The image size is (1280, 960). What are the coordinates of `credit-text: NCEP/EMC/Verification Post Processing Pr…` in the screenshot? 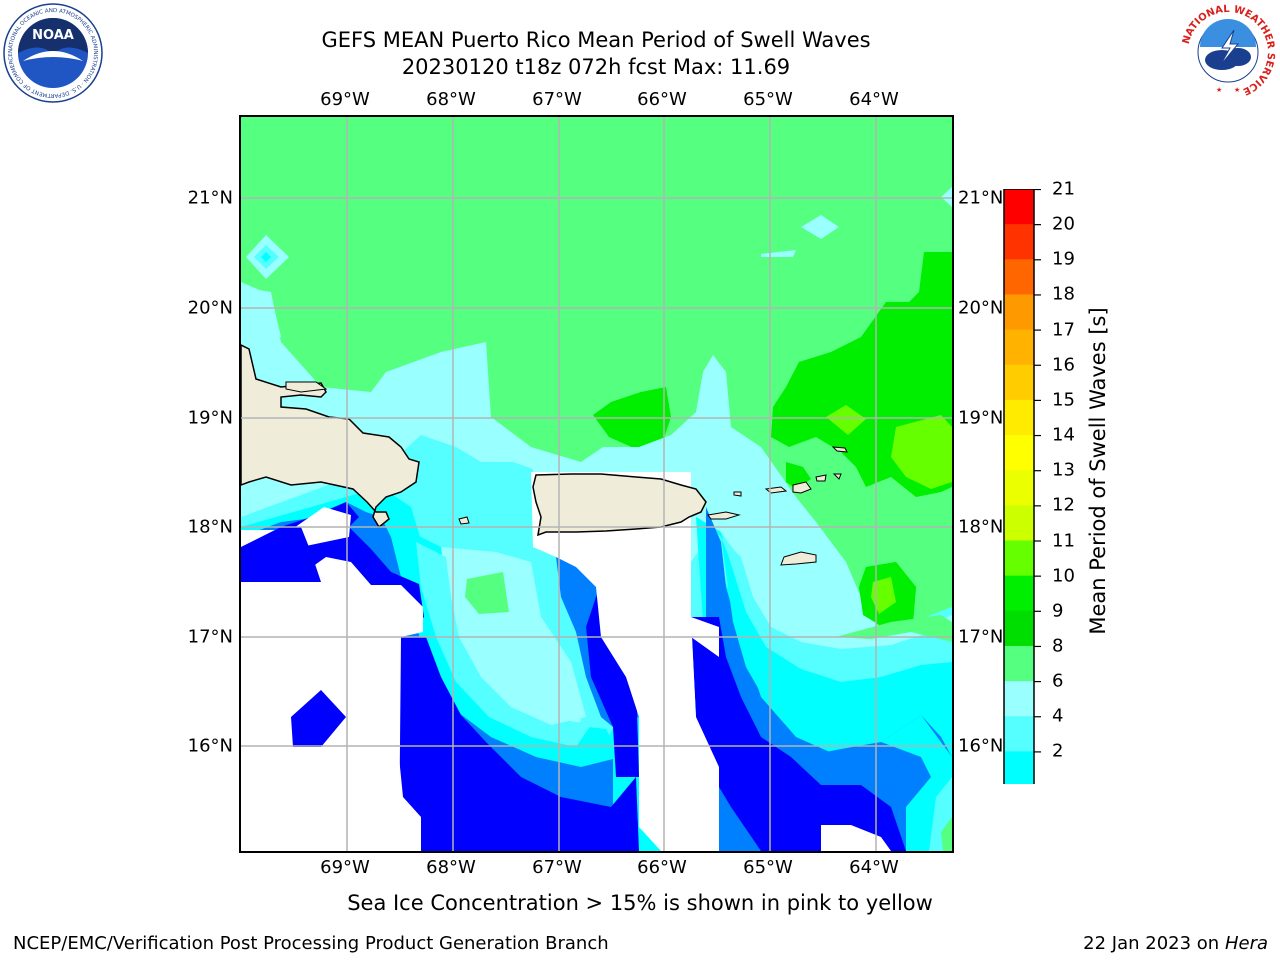 It's located at (311, 943).